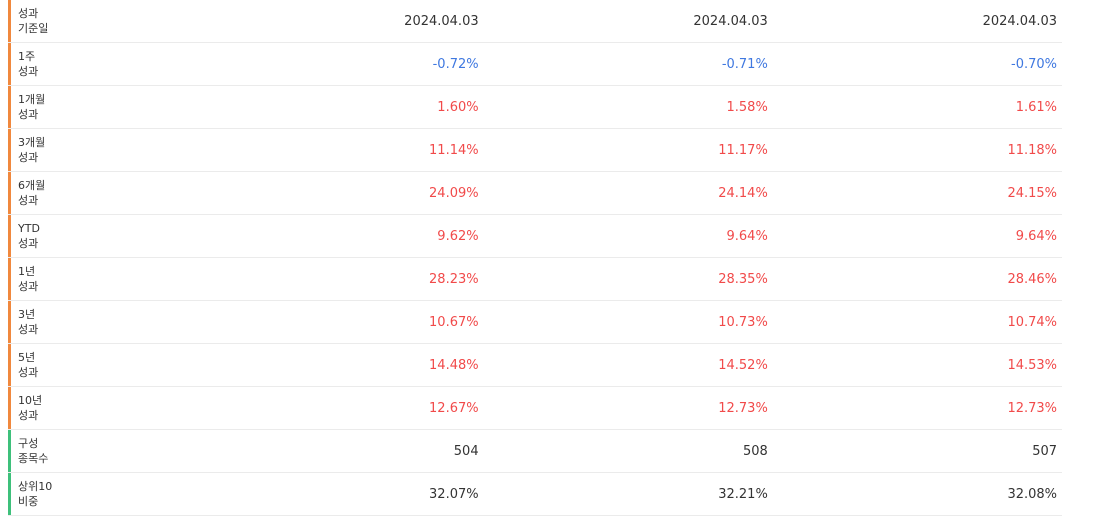 Image resolution: width=1100 pixels, height=520 pixels. I want to click on value-cell: 28.35%, so click(743, 279).